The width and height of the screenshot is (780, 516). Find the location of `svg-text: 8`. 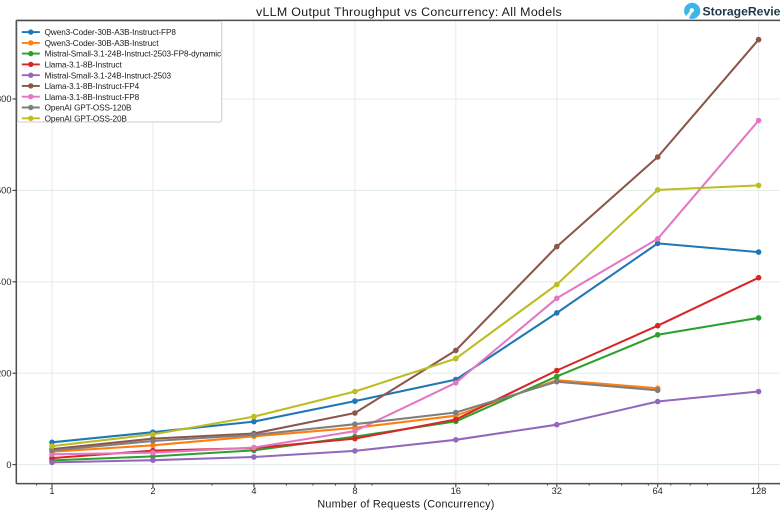

svg-text: 8 is located at coordinates (354, 491).